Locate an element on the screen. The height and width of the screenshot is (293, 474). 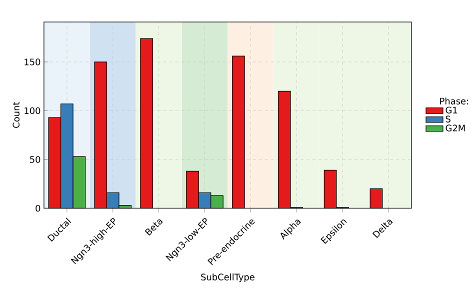
y-tick-label: 50 is located at coordinates (35, 160).